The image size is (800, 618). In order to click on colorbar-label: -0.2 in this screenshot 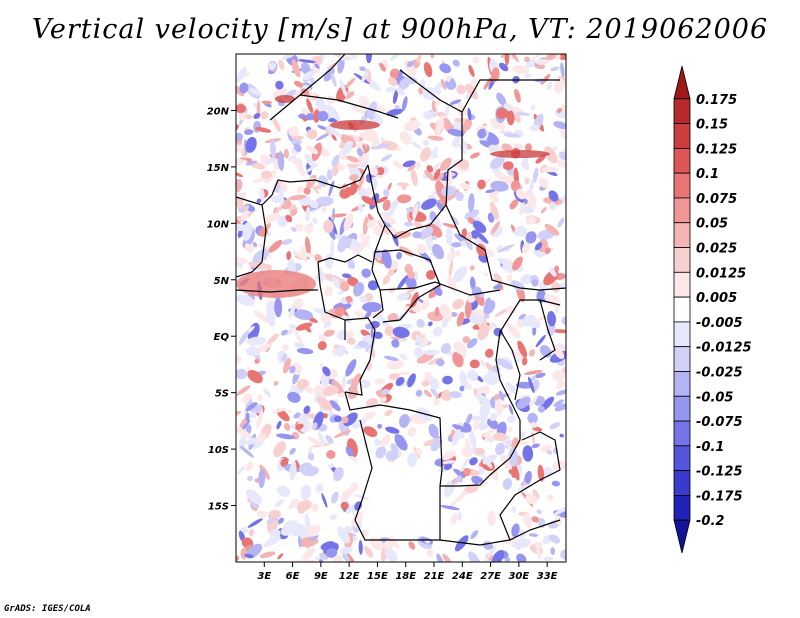, I will do `click(710, 521)`.